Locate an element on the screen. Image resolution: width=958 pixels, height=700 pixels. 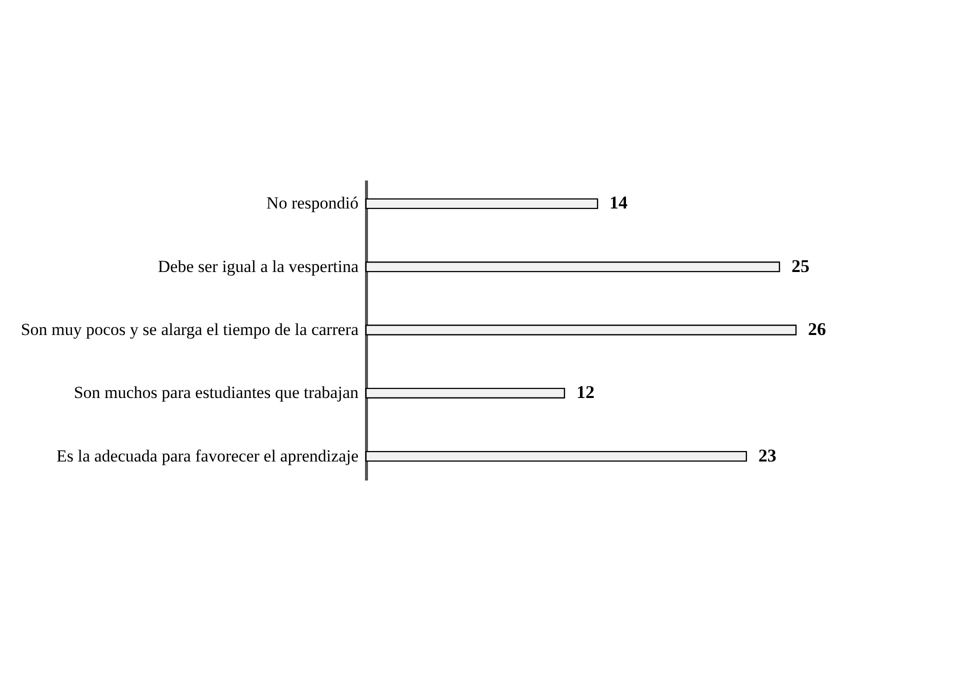
data-label: 26 is located at coordinates (817, 329).